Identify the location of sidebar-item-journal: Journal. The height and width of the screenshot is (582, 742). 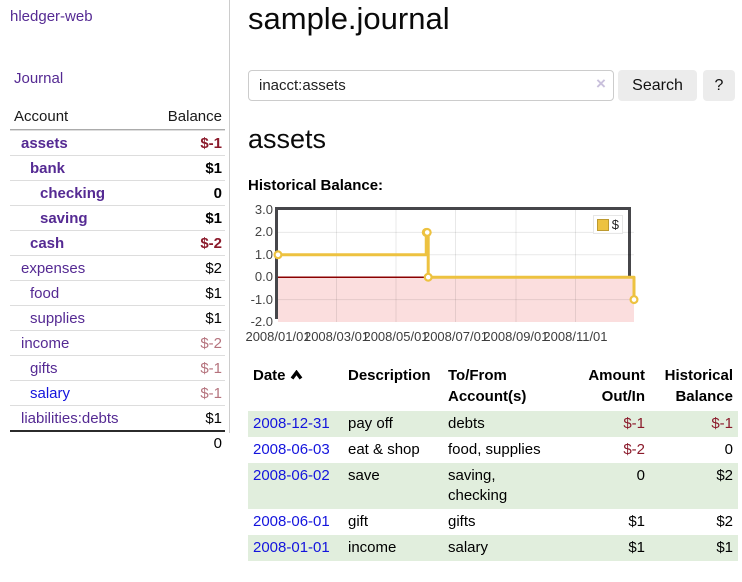
(39, 78).